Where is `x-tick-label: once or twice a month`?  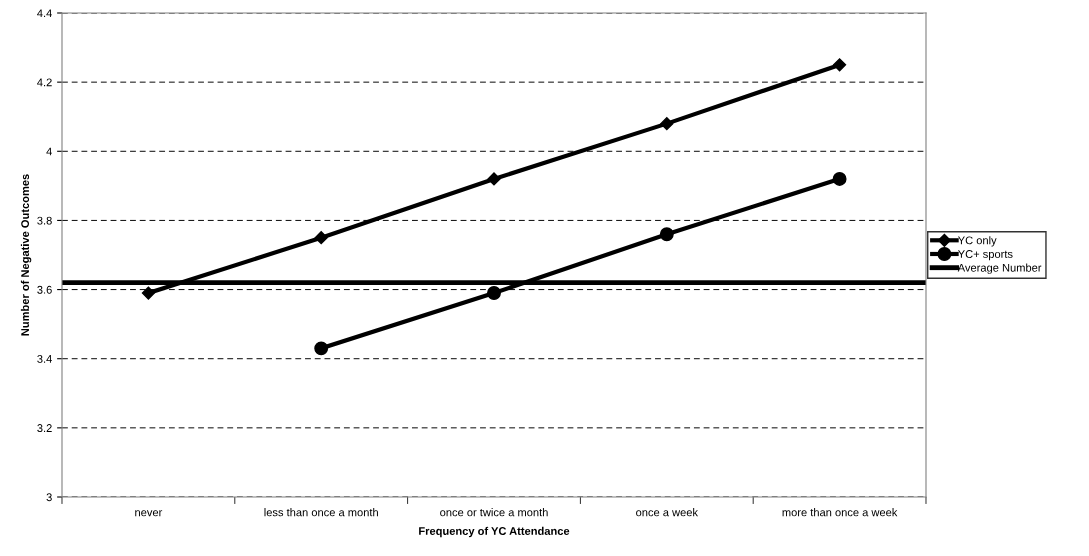
x-tick-label: once or twice a month is located at coordinates (494, 512).